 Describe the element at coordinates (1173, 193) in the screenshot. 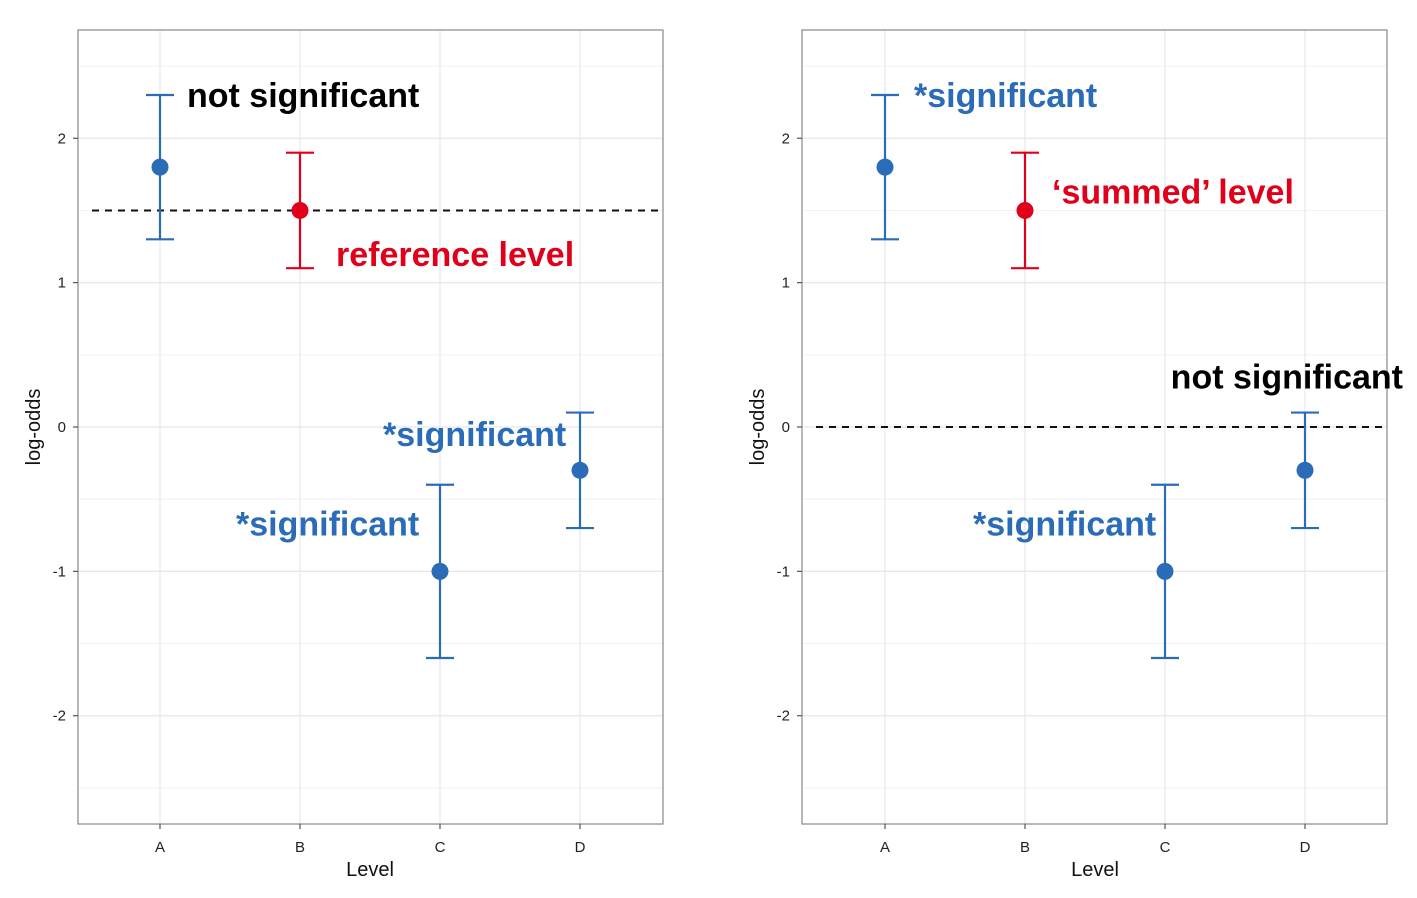

I see `annotation-label: ‘summed’ level` at that location.